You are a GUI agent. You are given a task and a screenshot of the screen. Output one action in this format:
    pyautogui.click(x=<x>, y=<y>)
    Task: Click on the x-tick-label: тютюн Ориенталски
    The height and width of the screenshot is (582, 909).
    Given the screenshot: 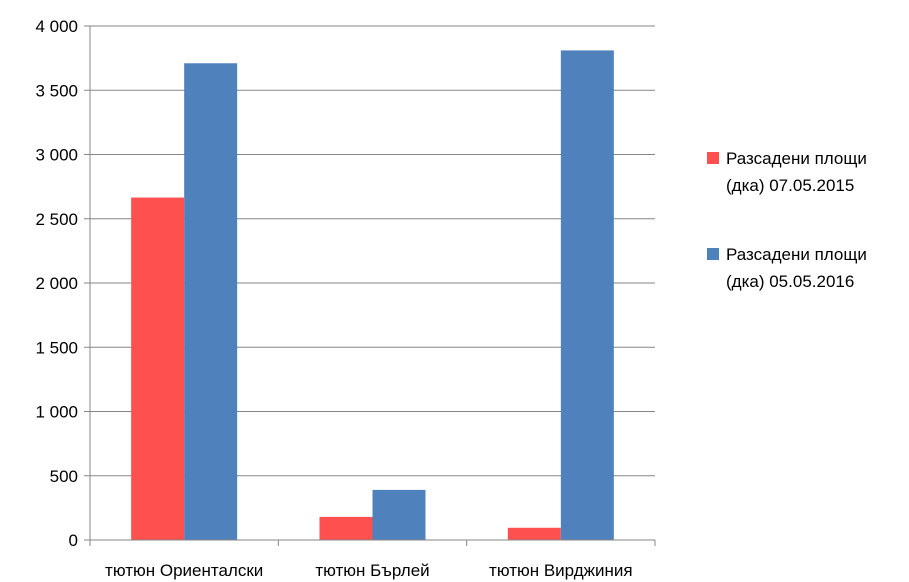 What is the action you would take?
    pyautogui.click(x=184, y=570)
    